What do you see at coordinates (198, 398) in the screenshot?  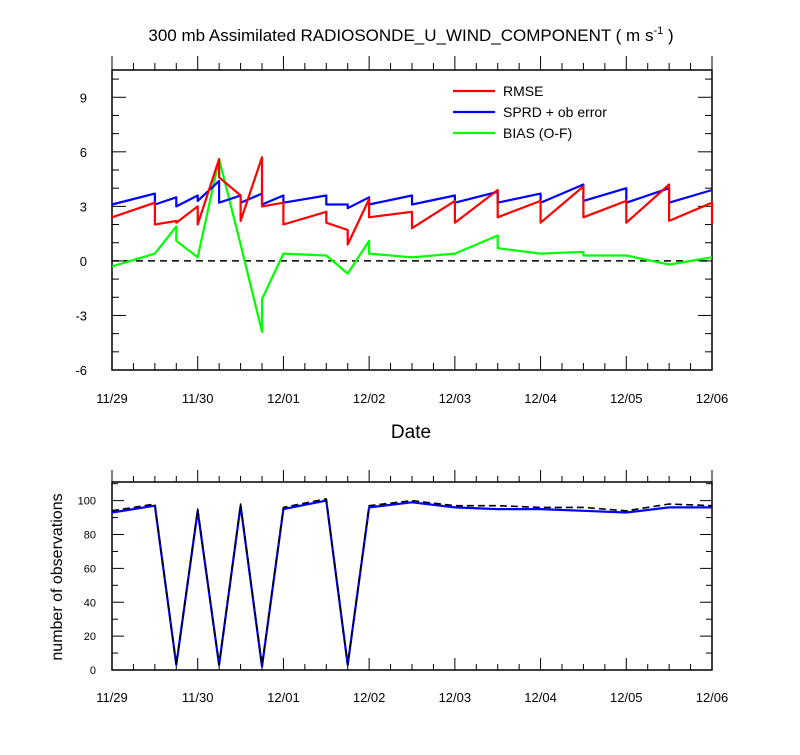 I see `top-x-tick-label: 11/30` at bounding box center [198, 398].